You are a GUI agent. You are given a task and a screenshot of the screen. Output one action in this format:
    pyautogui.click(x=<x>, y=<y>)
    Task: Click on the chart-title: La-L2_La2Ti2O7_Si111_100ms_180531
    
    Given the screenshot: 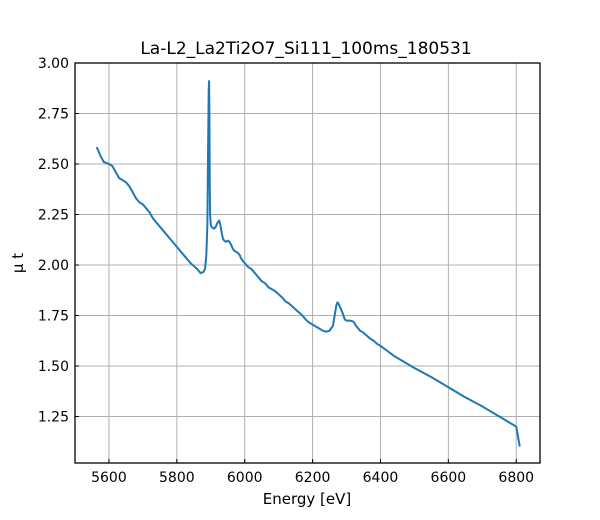 What is the action you would take?
    pyautogui.click(x=305, y=49)
    